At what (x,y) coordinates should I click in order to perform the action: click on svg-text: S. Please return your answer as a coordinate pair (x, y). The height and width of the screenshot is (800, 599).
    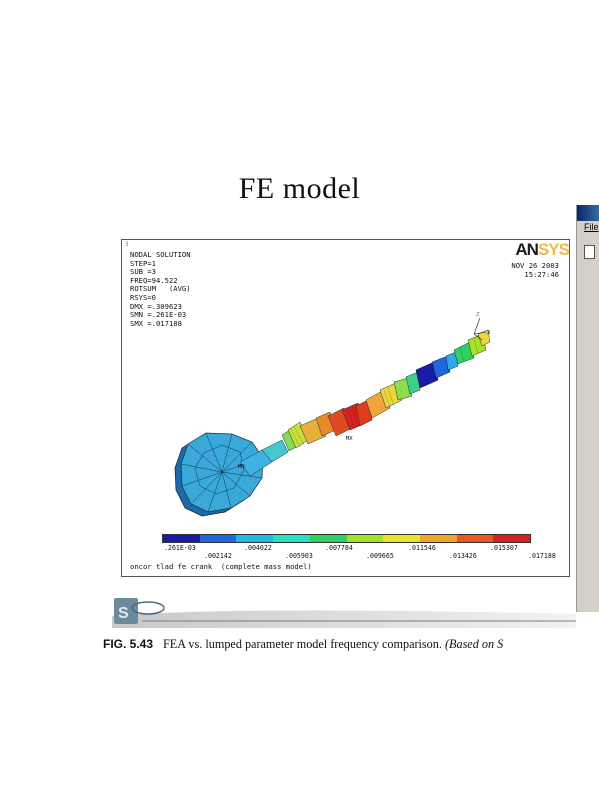
    Looking at the image, I should click on (123, 613).